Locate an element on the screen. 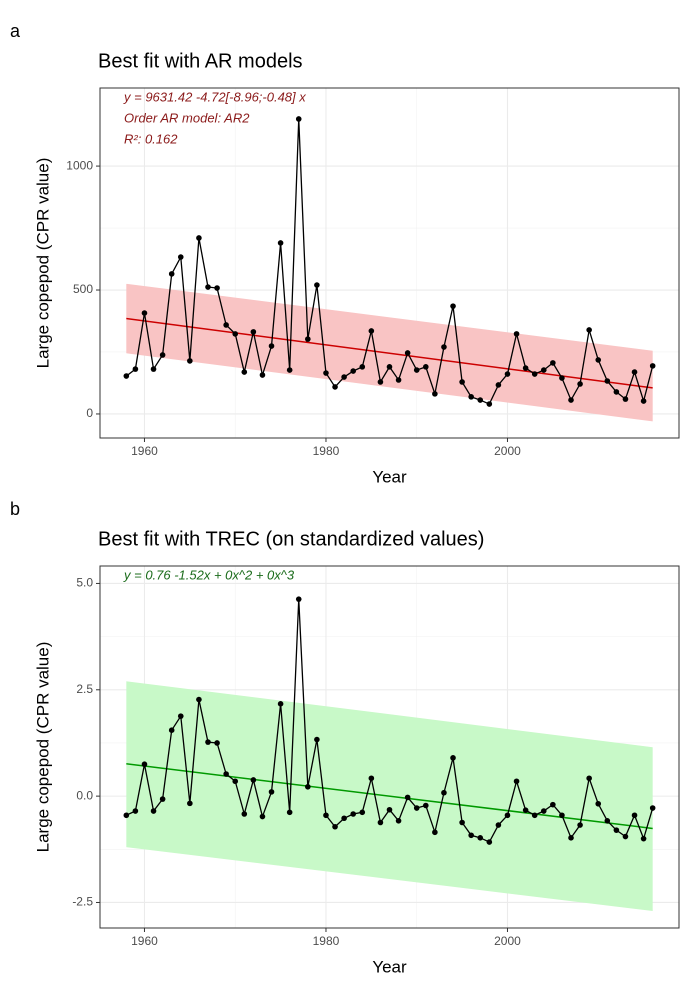 This screenshot has width=696, height=995. x-tick-label: 1980 is located at coordinates (326, 941).